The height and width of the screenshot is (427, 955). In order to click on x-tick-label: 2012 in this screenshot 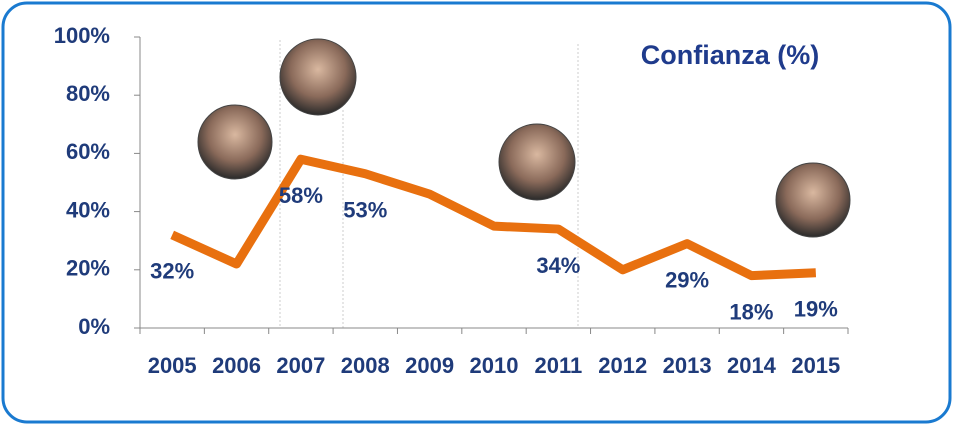, I will do `click(622, 365)`.